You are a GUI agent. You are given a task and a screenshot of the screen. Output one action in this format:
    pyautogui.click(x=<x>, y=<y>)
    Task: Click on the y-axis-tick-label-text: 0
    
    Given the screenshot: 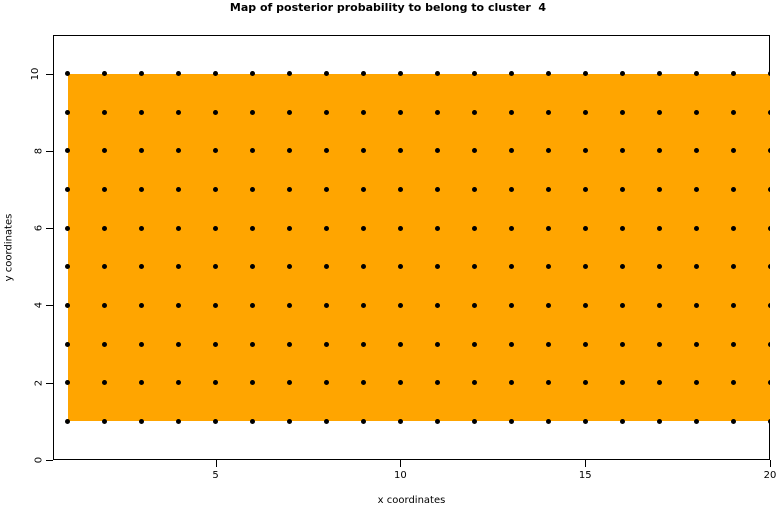 What is the action you would take?
    pyautogui.click(x=39, y=460)
    